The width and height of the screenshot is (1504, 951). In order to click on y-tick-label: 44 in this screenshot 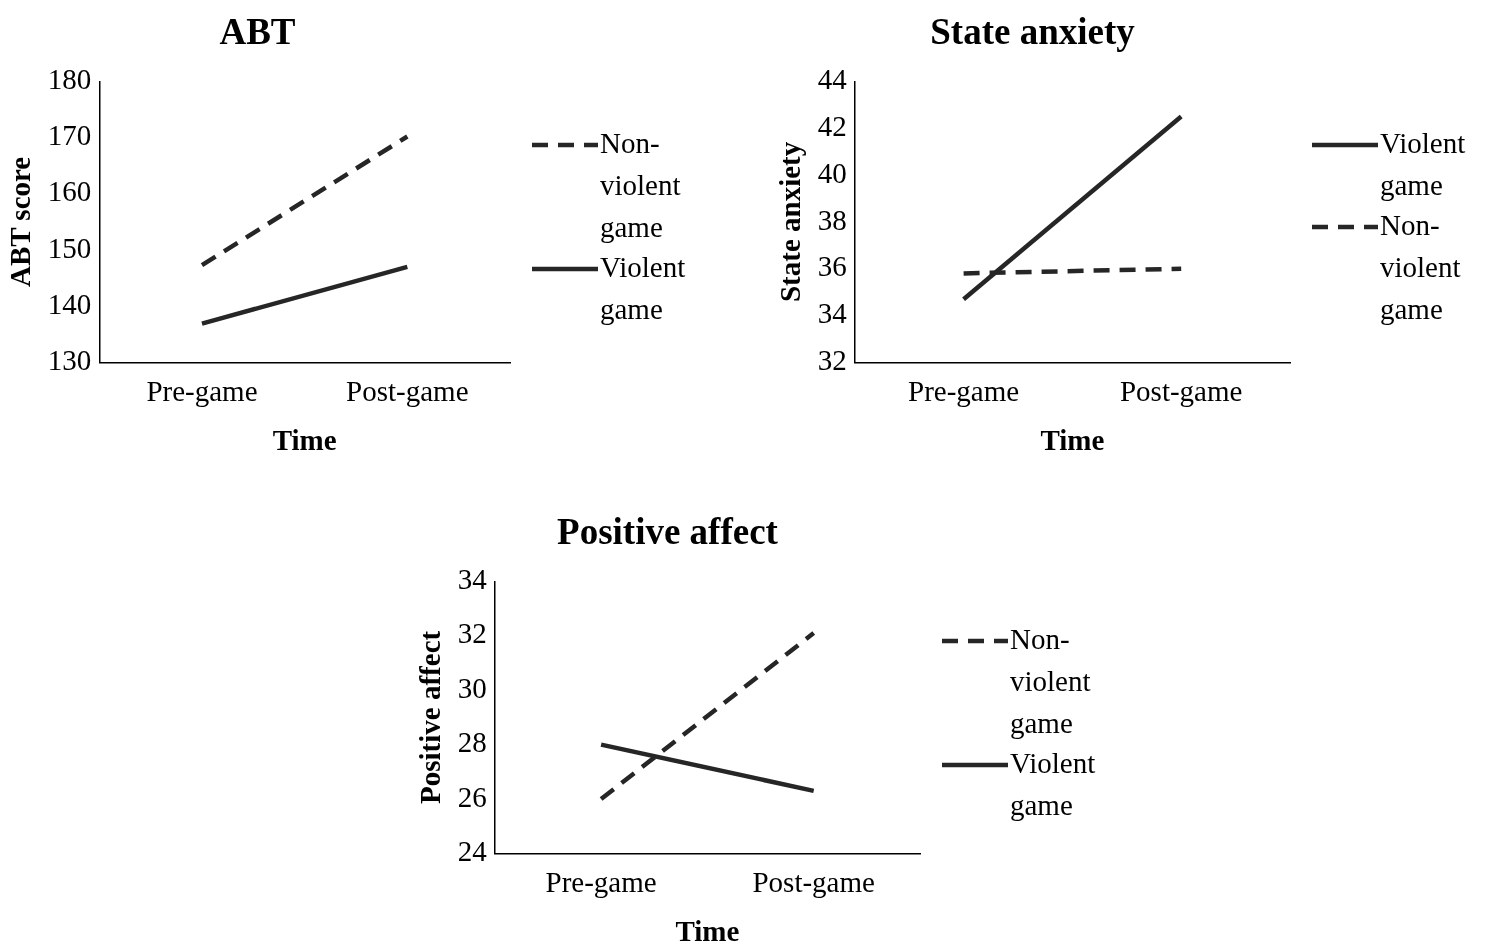, I will do `click(832, 79)`.